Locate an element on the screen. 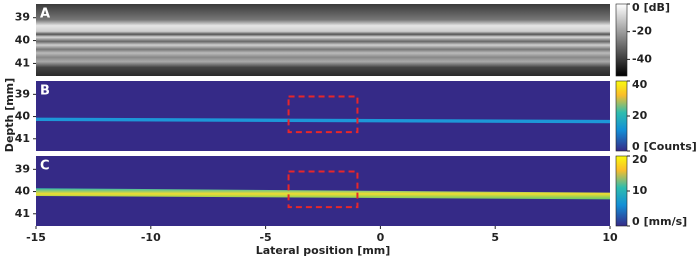 The image size is (698, 258). colorbar-tick-label: 40 is located at coordinates (640, 84).